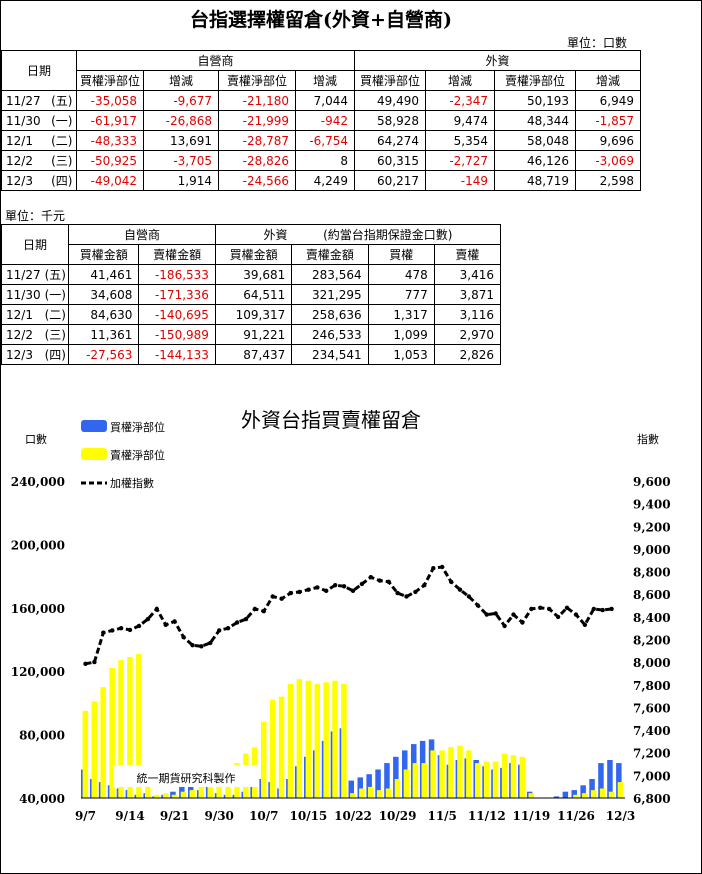  What do you see at coordinates (330, 314) in the screenshot?
I see `table-cell: 258,636` at bounding box center [330, 314].